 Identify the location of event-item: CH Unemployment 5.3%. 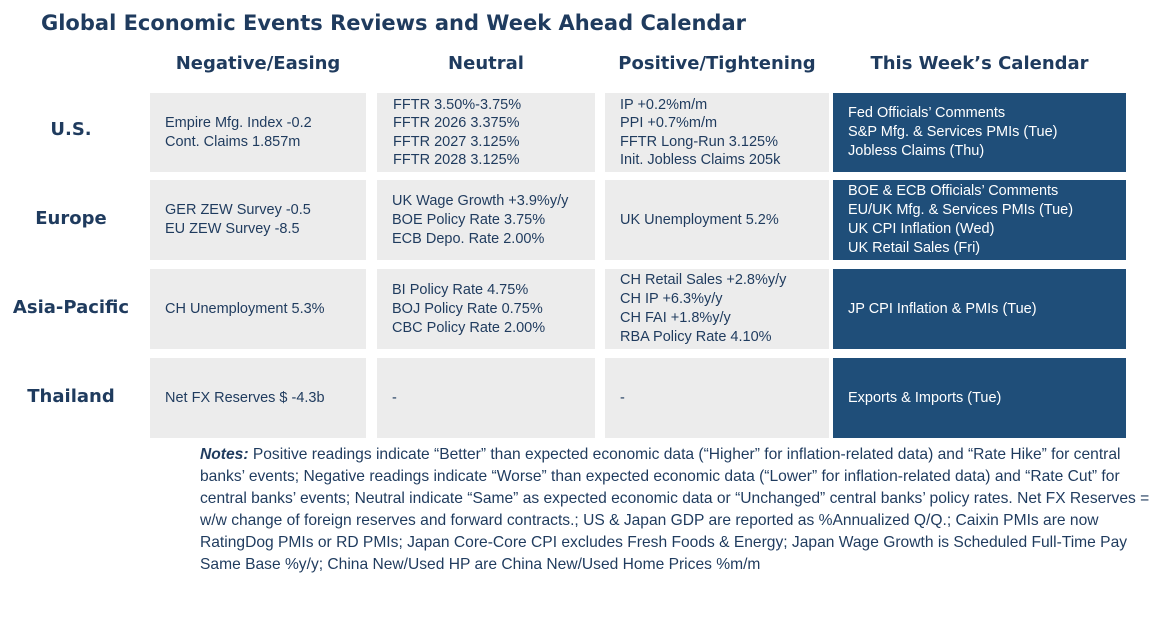
(245, 308).